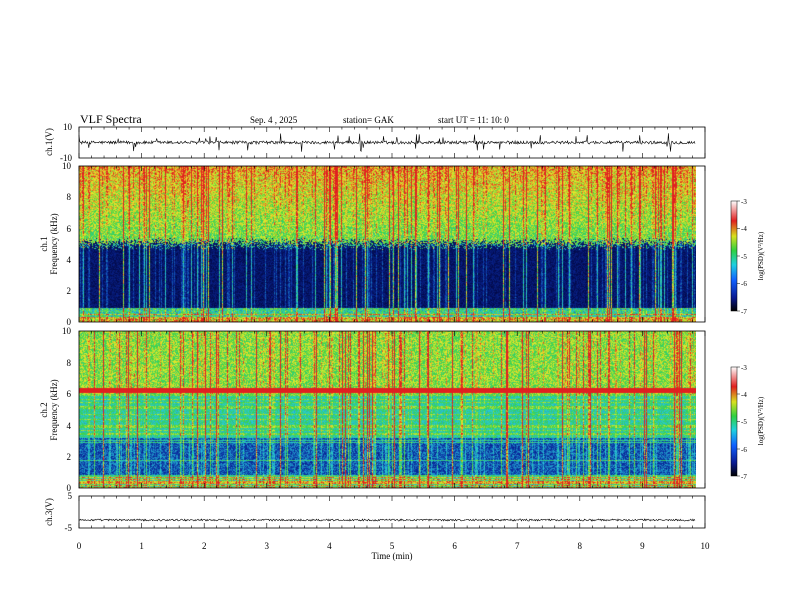 The height and width of the screenshot is (612, 792). Describe the element at coordinates (368, 120) in the screenshot. I see `station-label: station= GAK` at that location.